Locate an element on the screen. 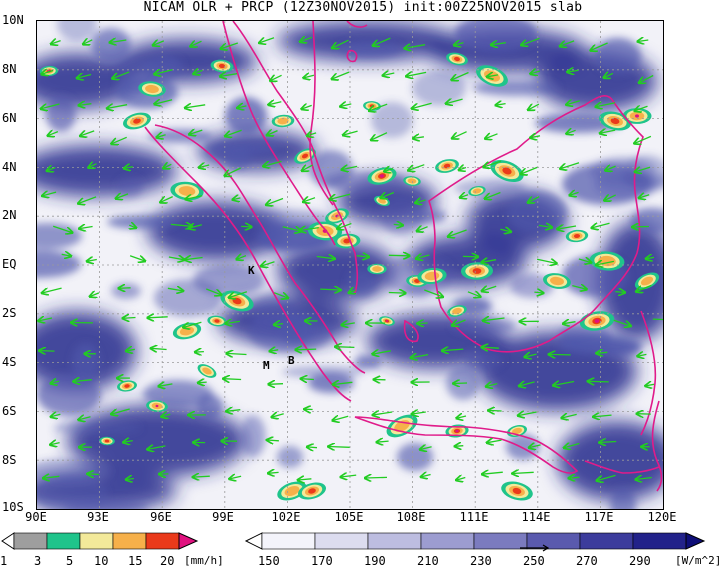 Image resolution: width=726 pixels, height=571 pixels. olr-tick-170: 170 is located at coordinates (322, 561).